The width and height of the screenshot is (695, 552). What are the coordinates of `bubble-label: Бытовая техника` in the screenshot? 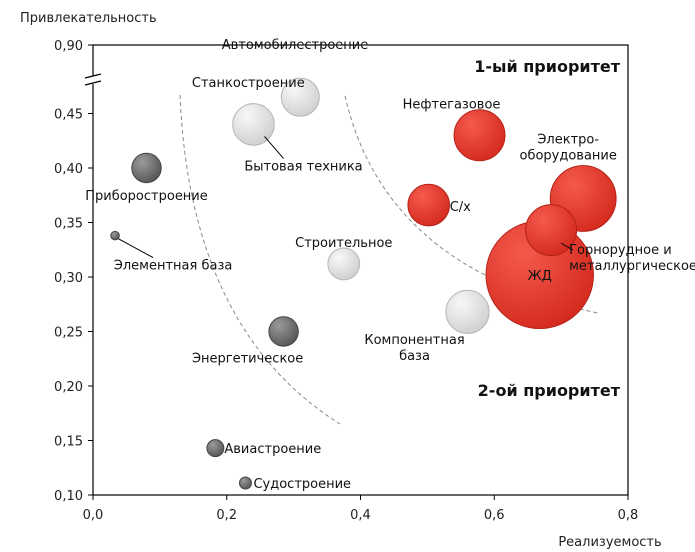 It's located at (303, 166).